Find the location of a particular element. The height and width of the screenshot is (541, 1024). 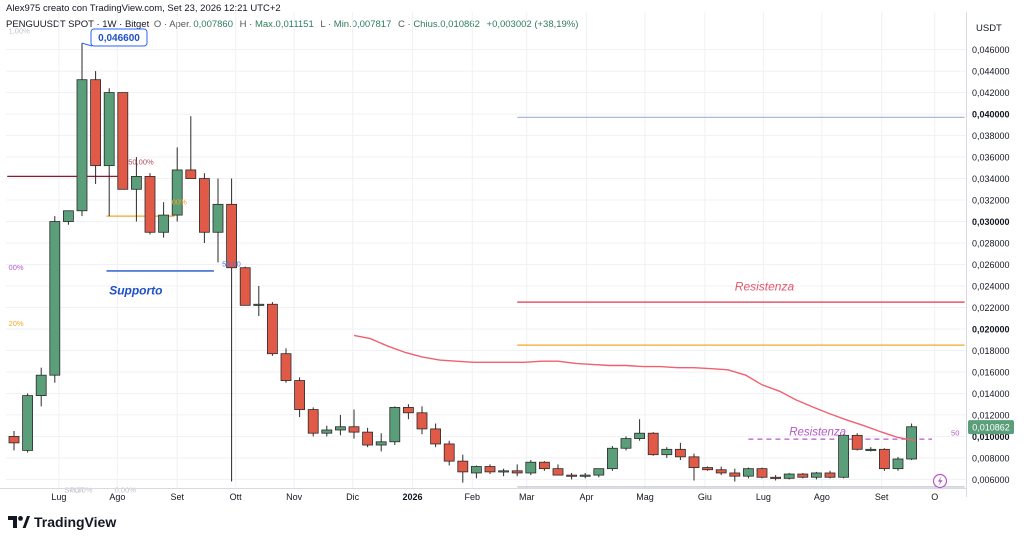

lightning-icon is located at coordinates (940, 481).